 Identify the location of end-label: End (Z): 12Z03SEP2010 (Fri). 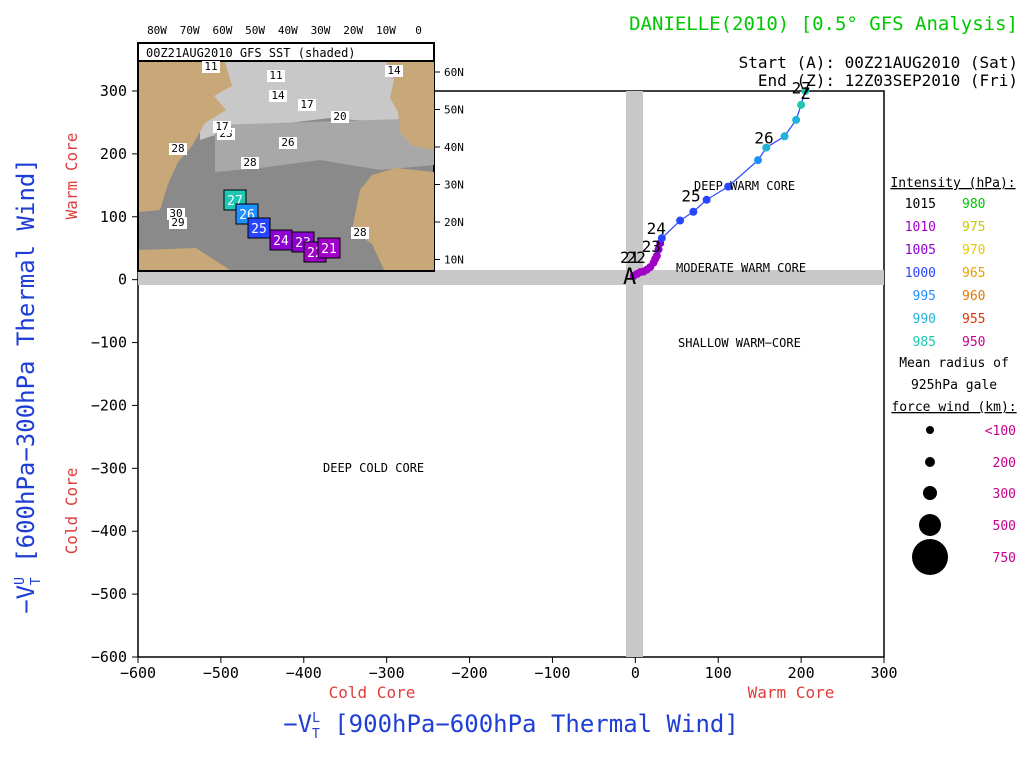
(888, 80).